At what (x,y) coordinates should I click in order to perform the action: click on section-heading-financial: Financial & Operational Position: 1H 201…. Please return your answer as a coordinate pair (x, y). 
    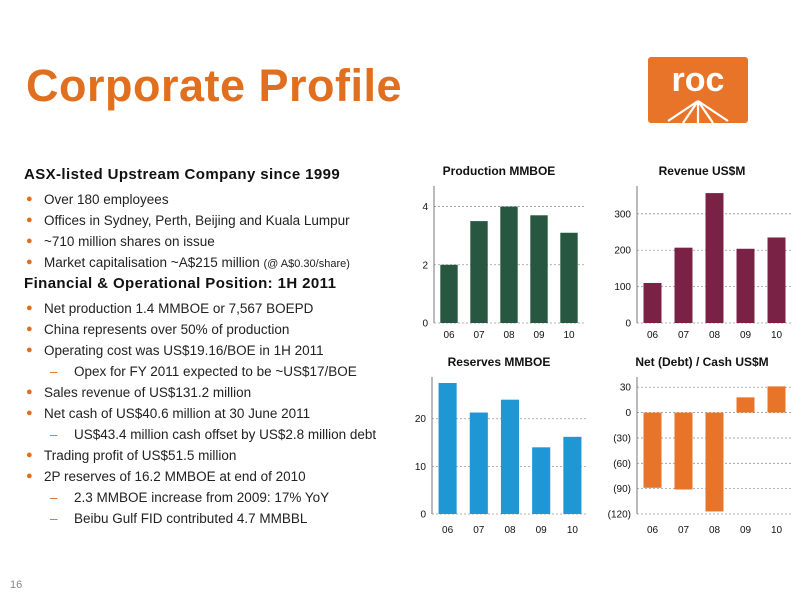
    Looking at the image, I should click on (180, 283).